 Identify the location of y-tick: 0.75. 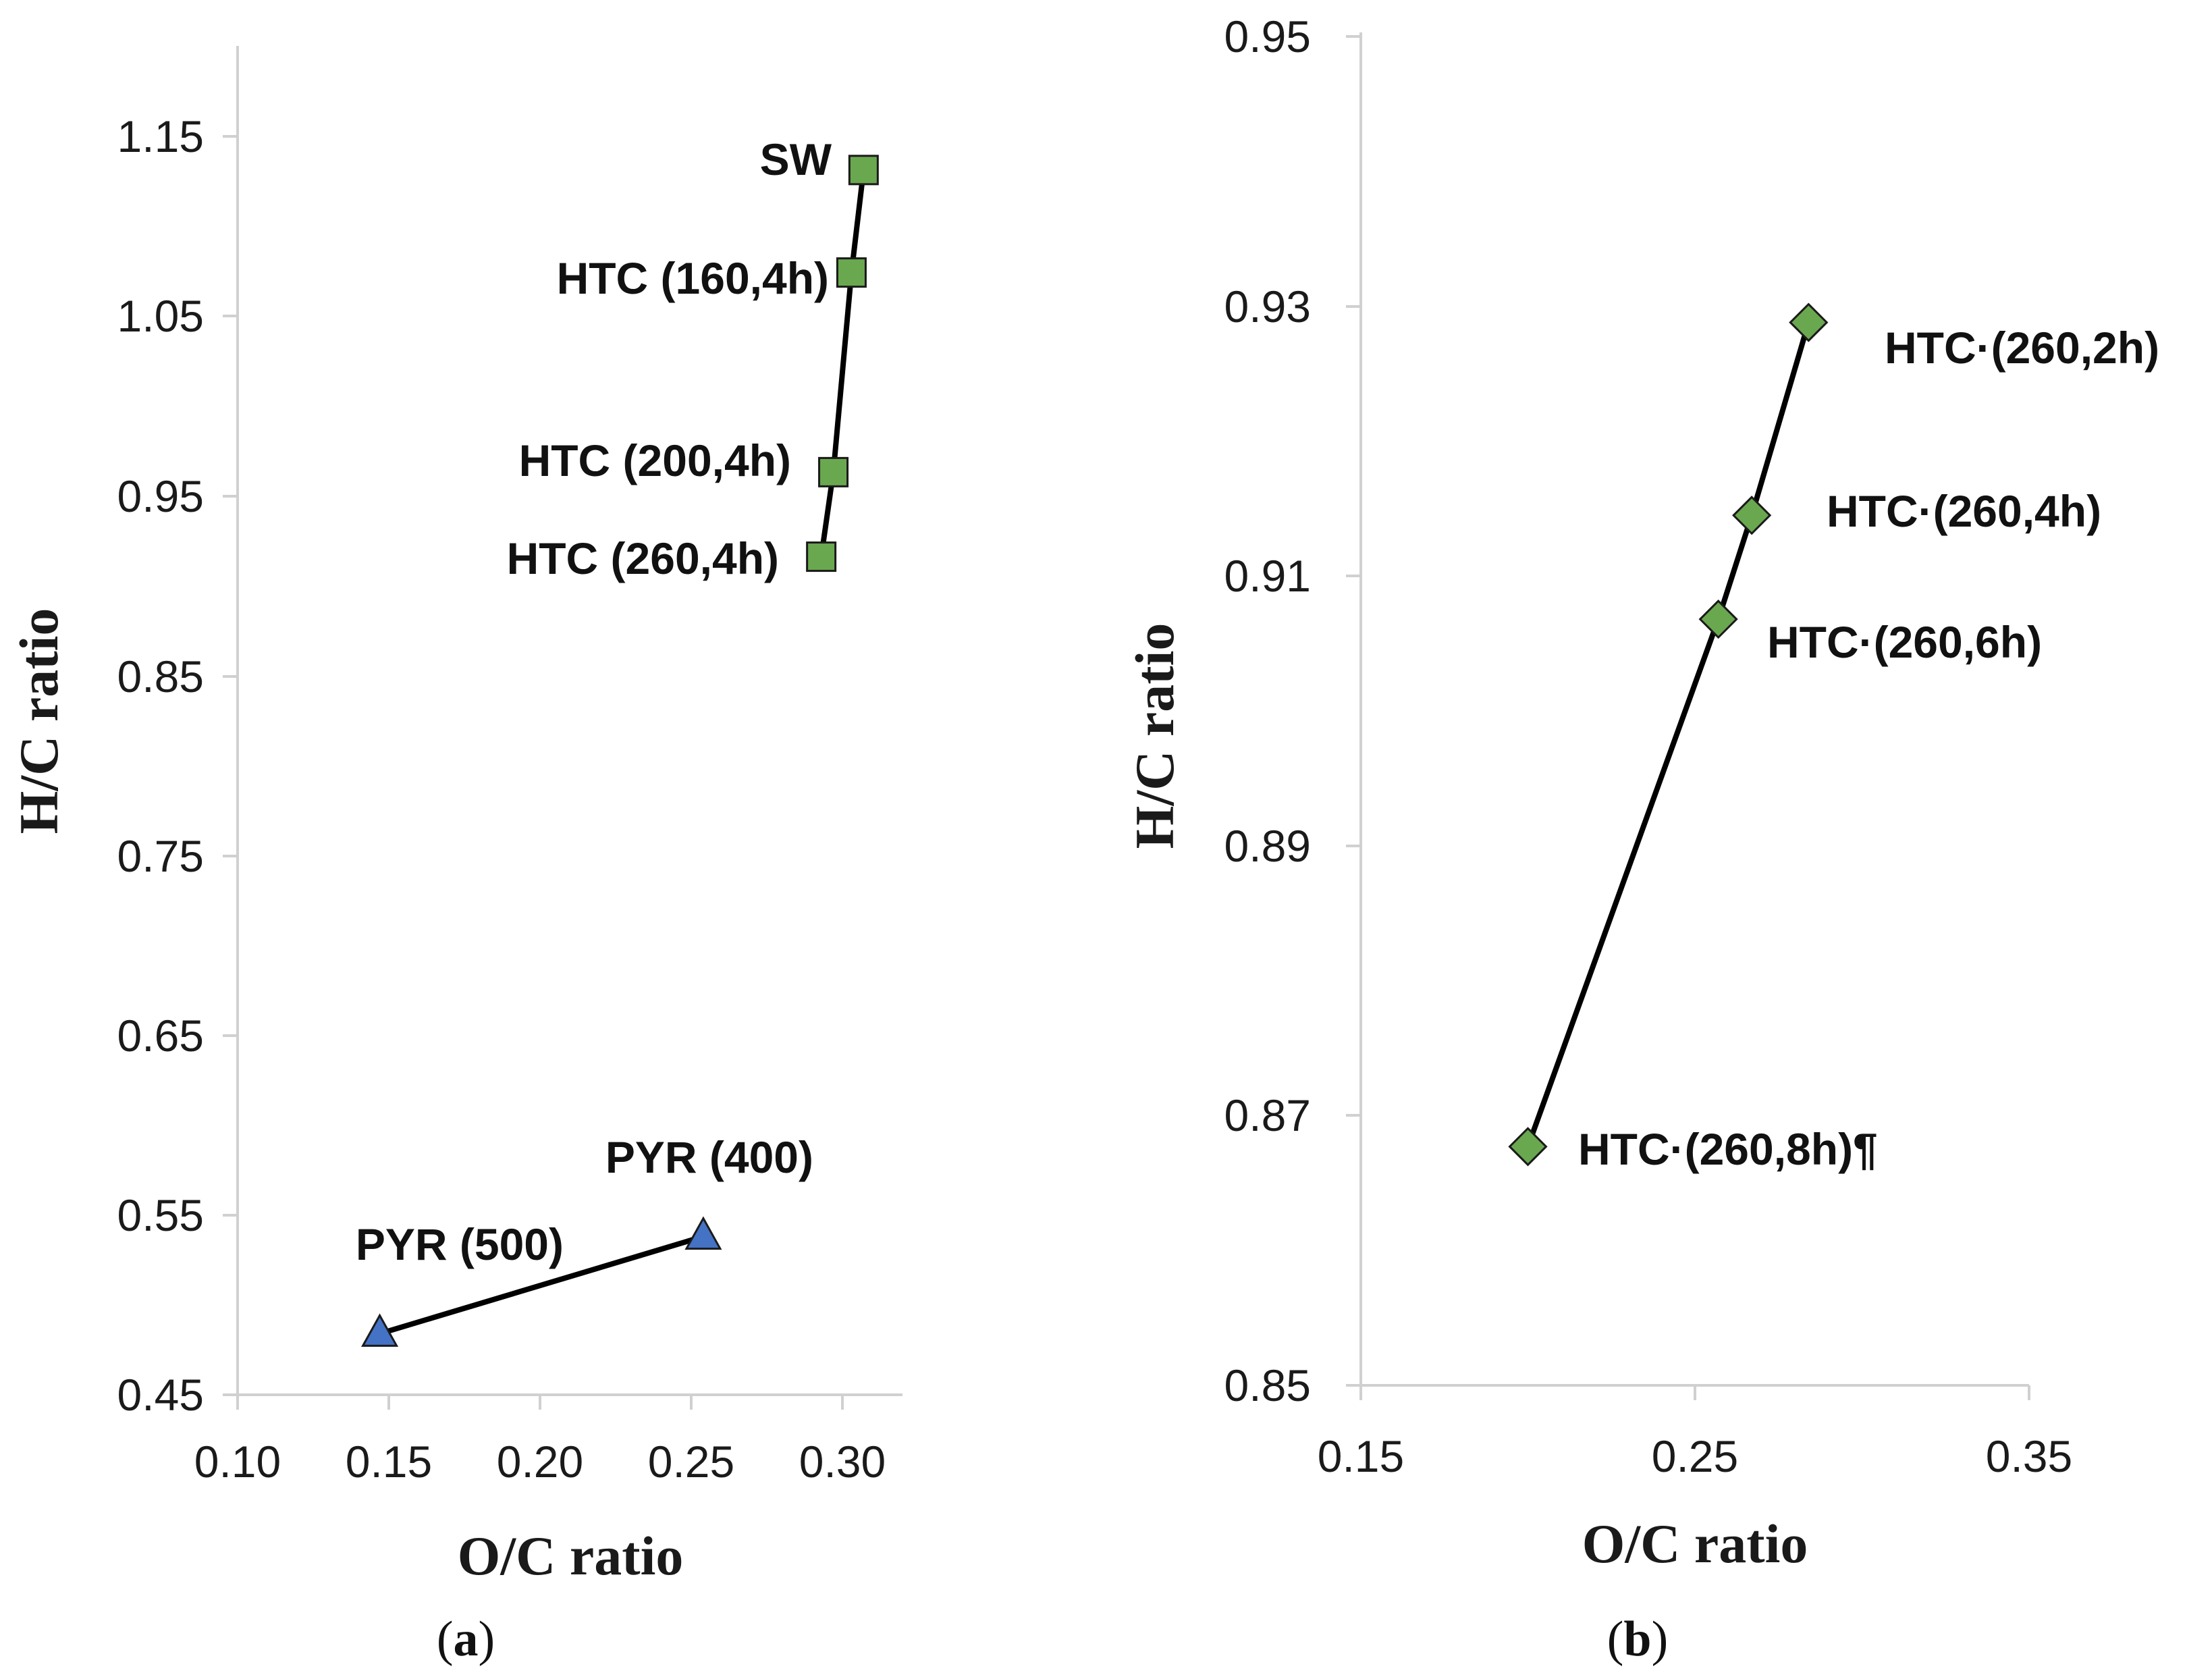
(178, 856).